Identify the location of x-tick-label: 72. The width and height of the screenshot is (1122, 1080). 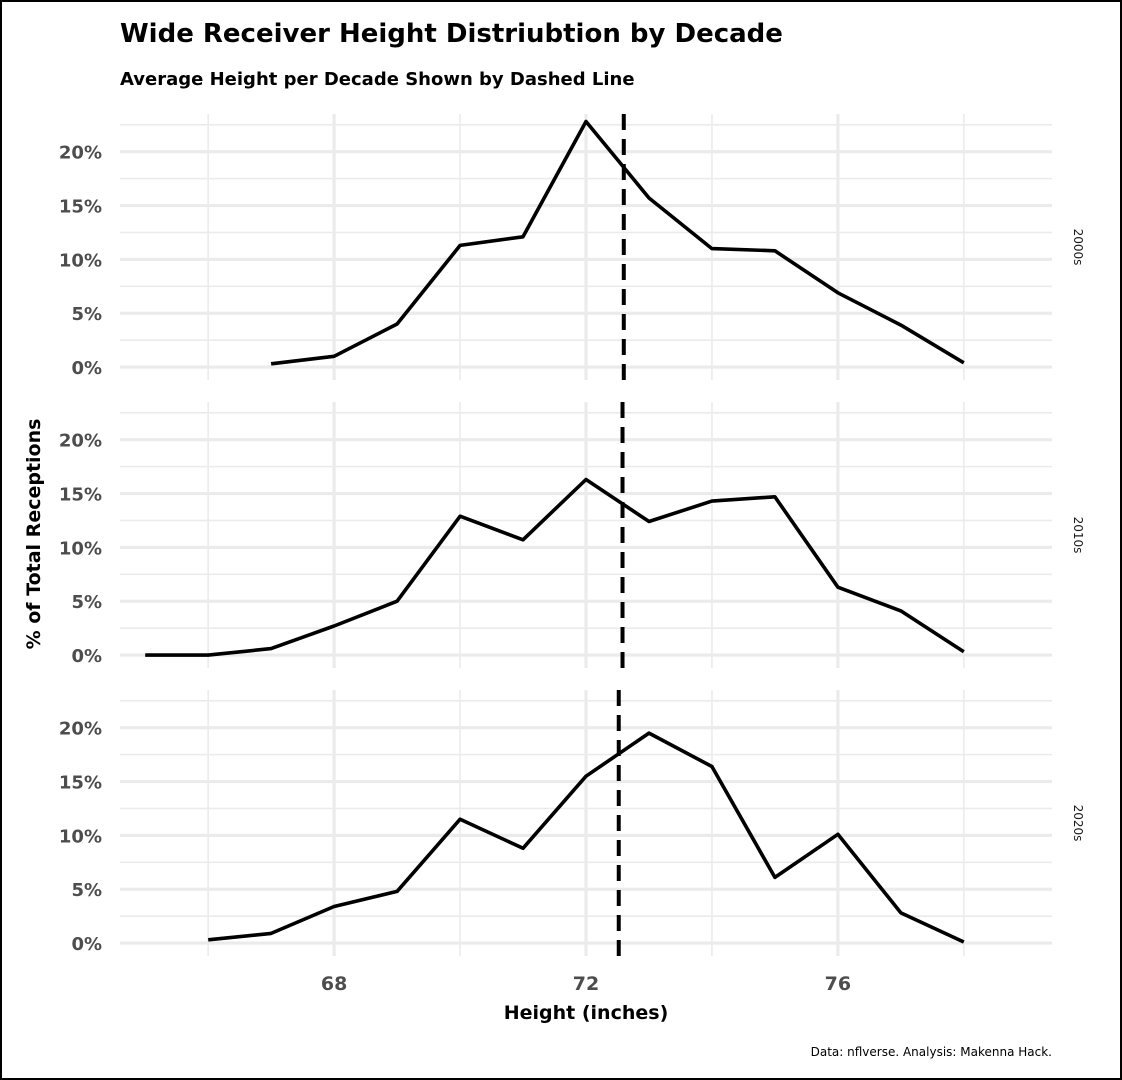
(586, 984).